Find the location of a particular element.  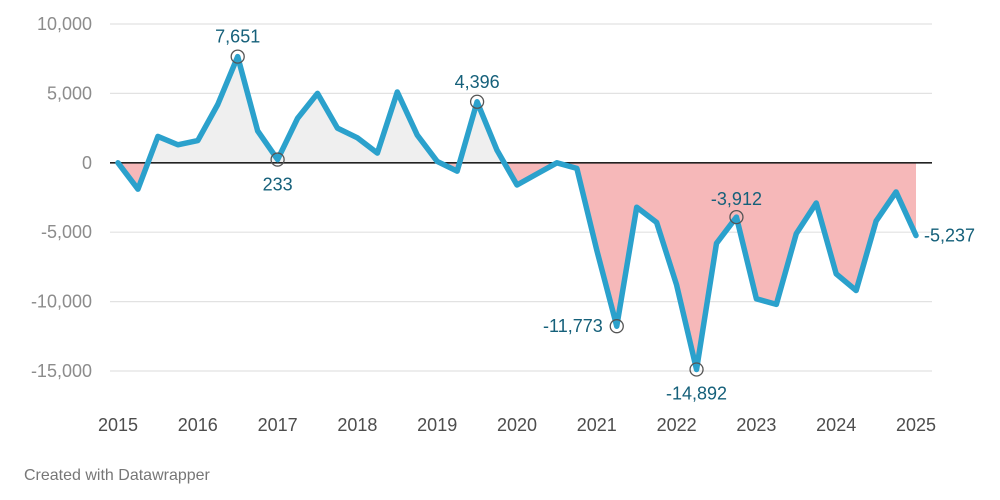

x-tick-label: 2021 is located at coordinates (597, 425).